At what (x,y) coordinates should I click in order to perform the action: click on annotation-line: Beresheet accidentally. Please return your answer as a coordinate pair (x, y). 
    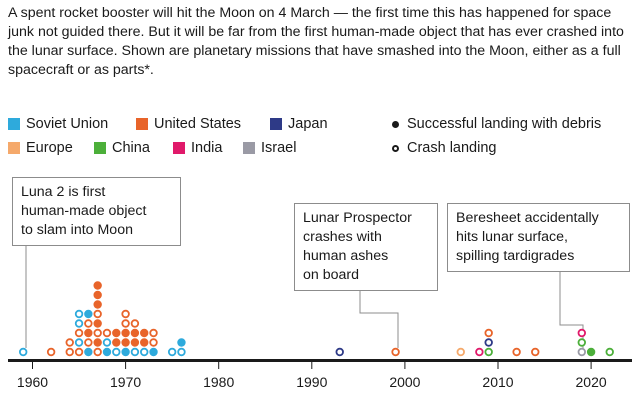
    Looking at the image, I should click on (527, 218).